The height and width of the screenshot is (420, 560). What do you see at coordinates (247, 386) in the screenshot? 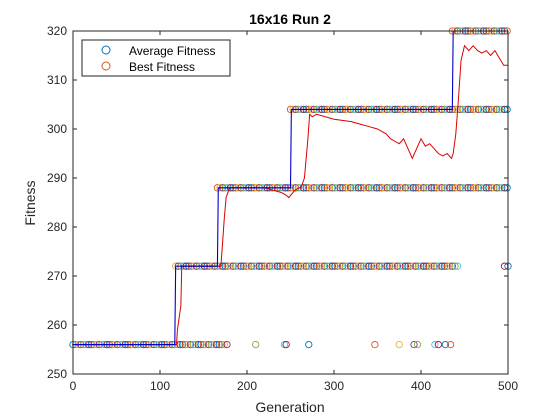
I see `x-tick-label: 200` at bounding box center [247, 386].